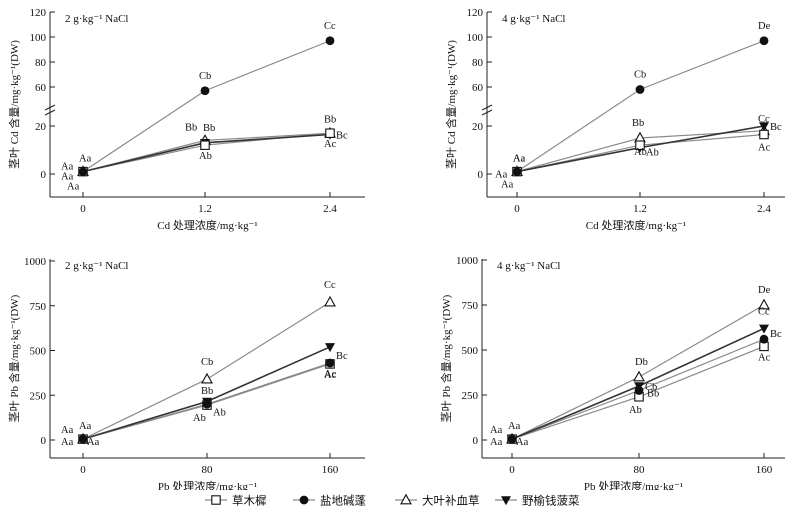 The image size is (790, 513). I want to click on data-label: De, so click(764, 290).